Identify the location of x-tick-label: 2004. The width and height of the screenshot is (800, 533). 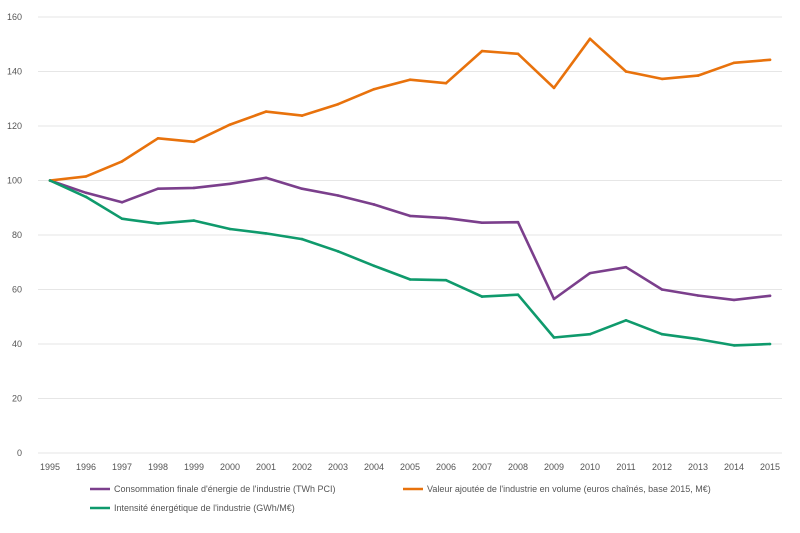
(374, 467).